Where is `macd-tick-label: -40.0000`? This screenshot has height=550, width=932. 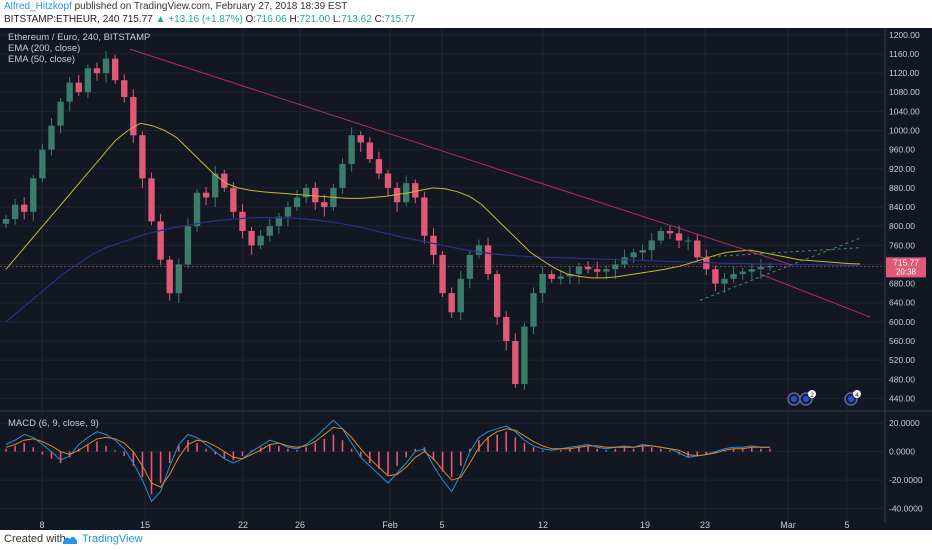
macd-tick-label: -40.0000 is located at coordinates (906, 509).